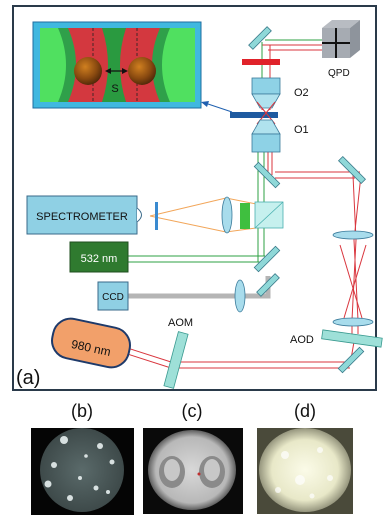 The width and height of the screenshot is (389, 516). I want to click on aod-label: AOD, so click(302, 340).